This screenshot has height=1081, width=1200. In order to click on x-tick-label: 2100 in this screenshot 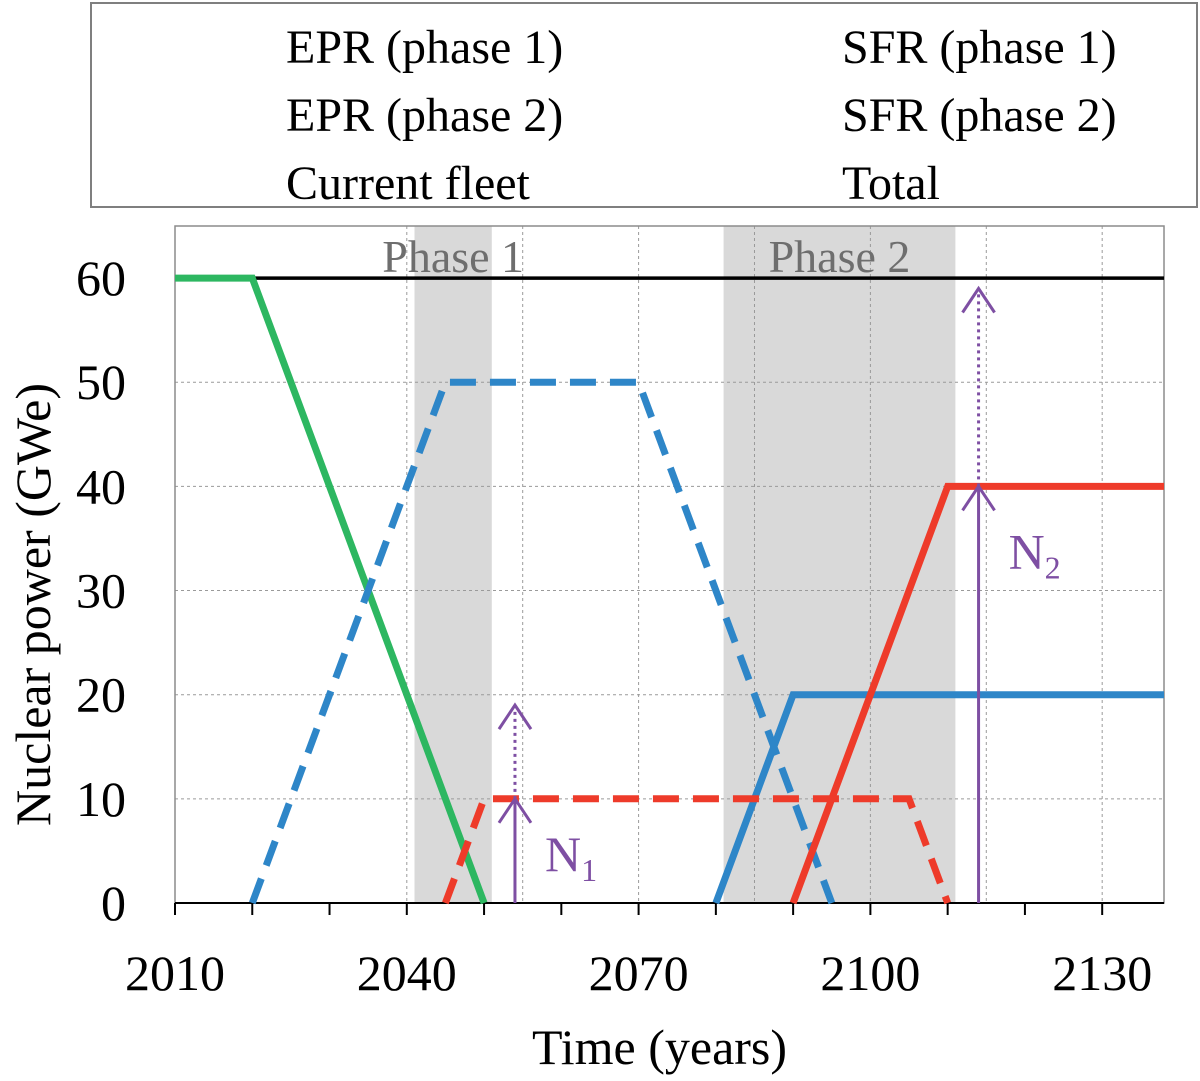, I will do `click(870, 973)`.